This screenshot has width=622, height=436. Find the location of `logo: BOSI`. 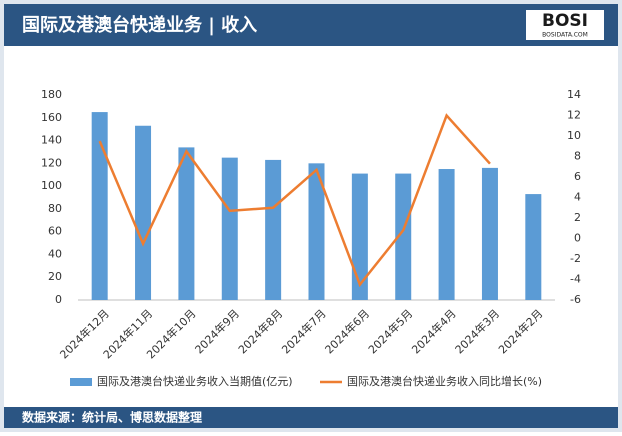

logo: BOSI is located at coordinates (565, 21).